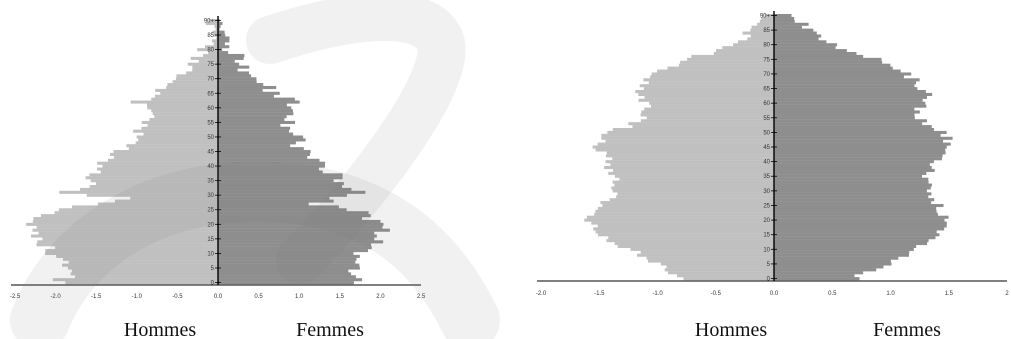 This screenshot has height=339, width=1011. I want to click on value-tick-label: -0.5, so click(716, 294).